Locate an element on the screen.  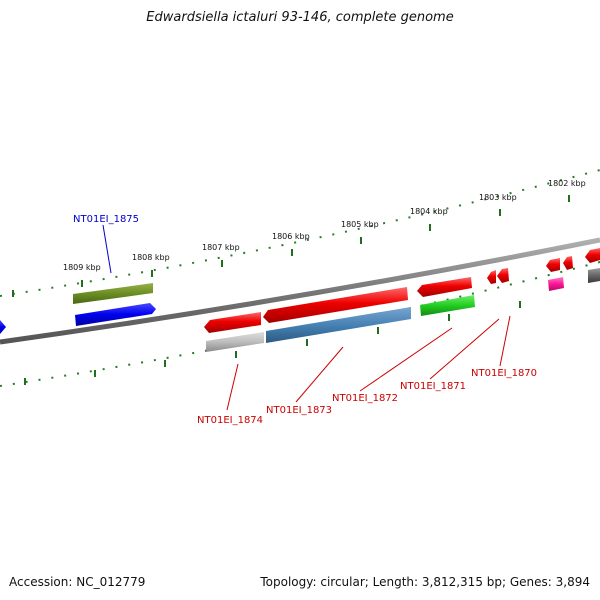
kbp-label: 1806 kbp is located at coordinates (291, 236).